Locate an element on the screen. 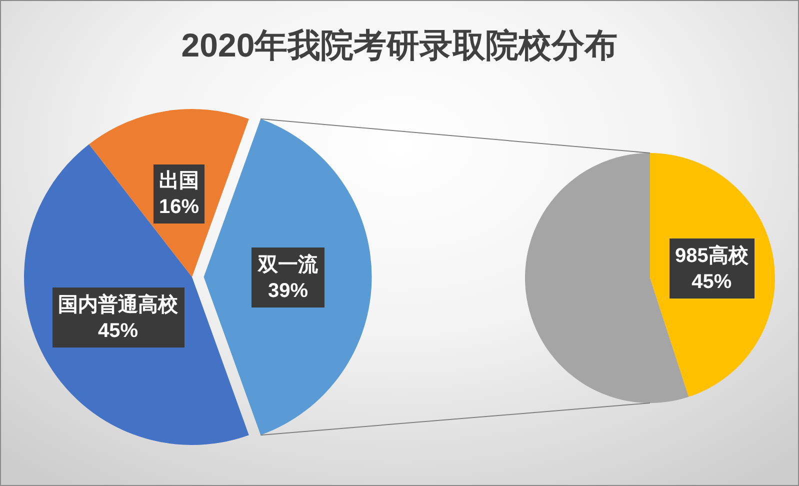 This screenshot has height=486, width=799. data-label: 39% is located at coordinates (288, 291).